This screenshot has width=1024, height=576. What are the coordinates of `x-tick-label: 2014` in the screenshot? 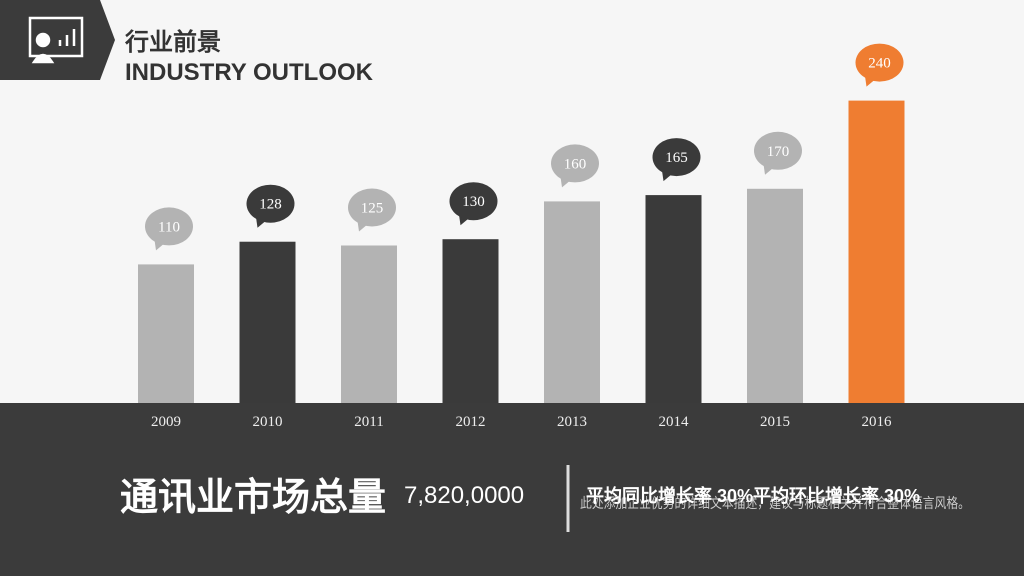 It's located at (674, 422).